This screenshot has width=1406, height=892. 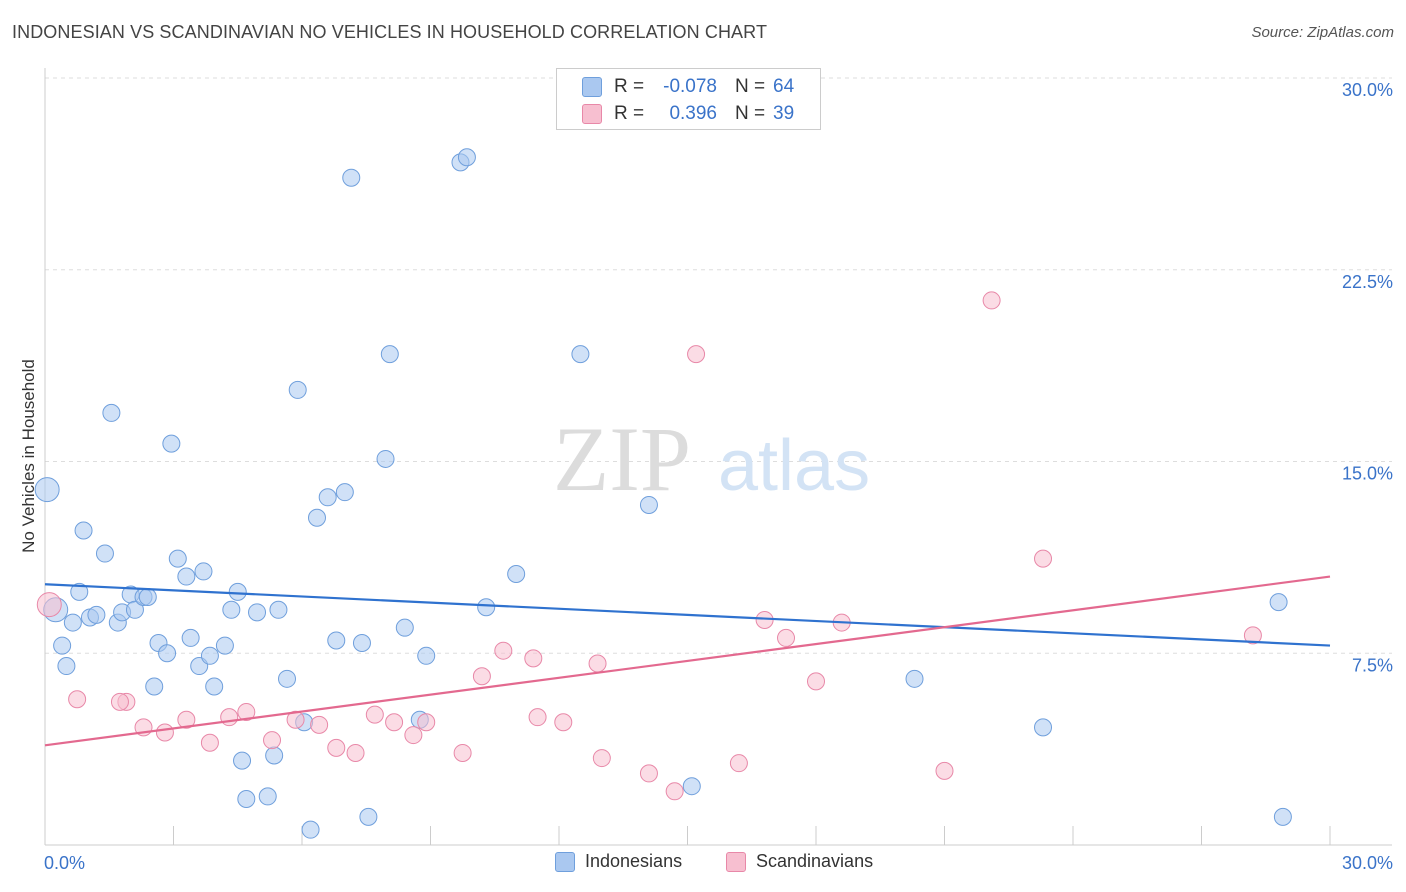 I want to click on legend-label-scandinavians: Scandinavians, so click(x=815, y=861).